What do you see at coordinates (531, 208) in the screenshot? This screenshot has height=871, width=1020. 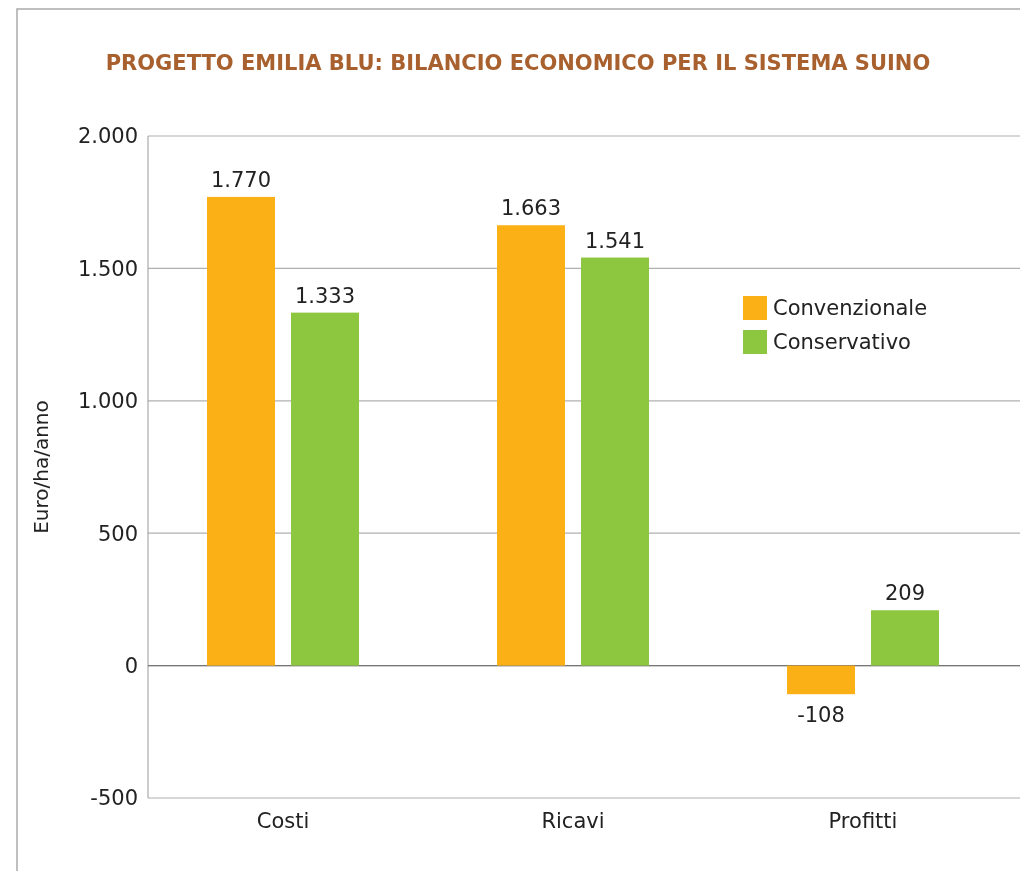 I see `data-label: 1.663` at bounding box center [531, 208].